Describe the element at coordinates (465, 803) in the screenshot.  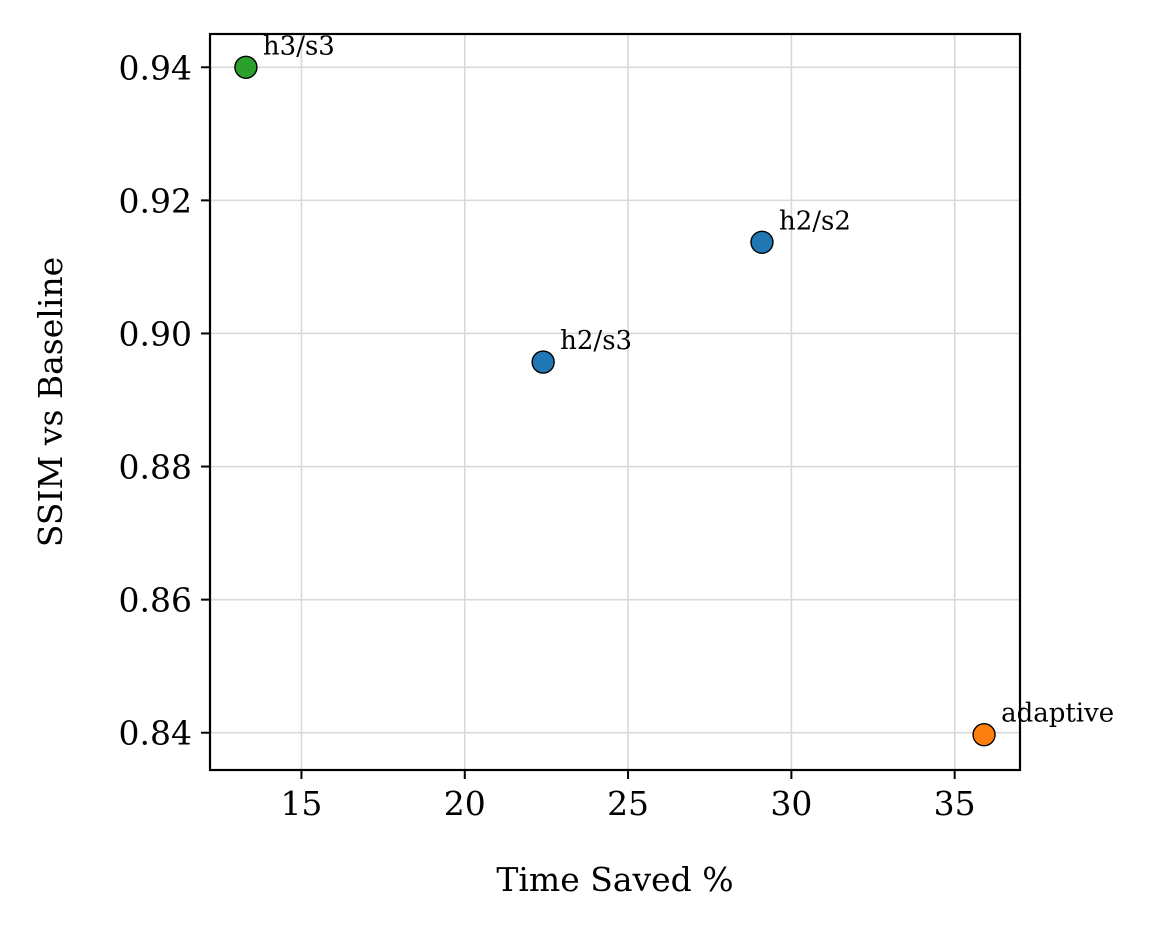
I see `x-tick-label: 20` at that location.